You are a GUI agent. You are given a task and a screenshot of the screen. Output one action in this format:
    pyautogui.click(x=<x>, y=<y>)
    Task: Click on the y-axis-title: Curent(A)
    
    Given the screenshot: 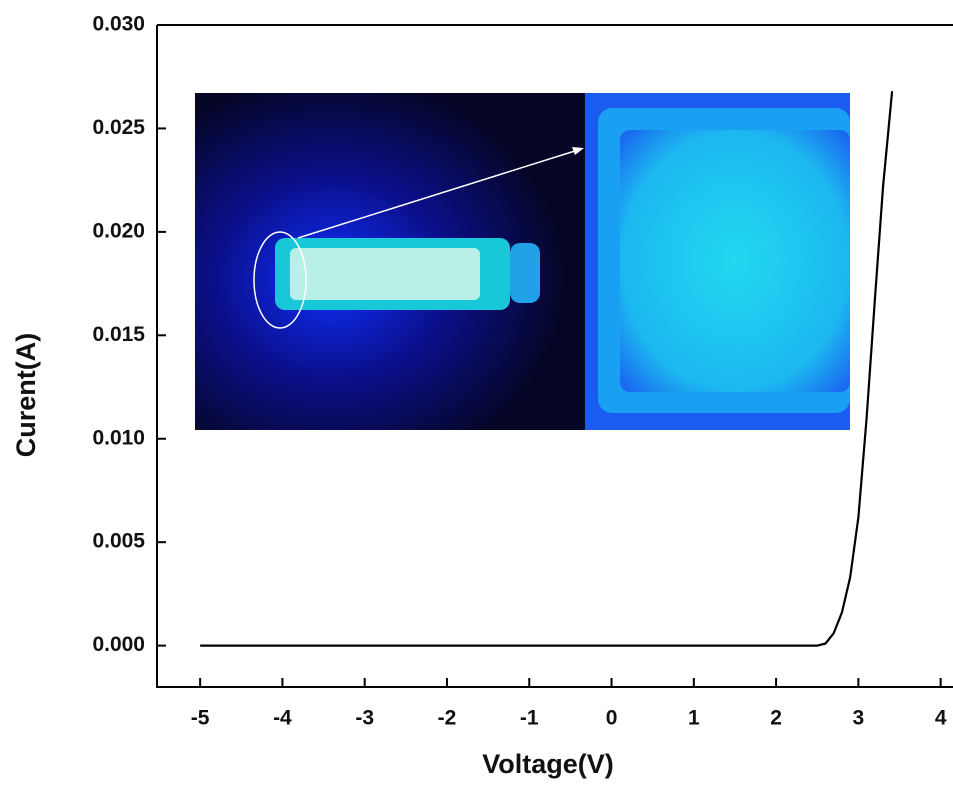 What is the action you would take?
    pyautogui.click(x=26, y=395)
    